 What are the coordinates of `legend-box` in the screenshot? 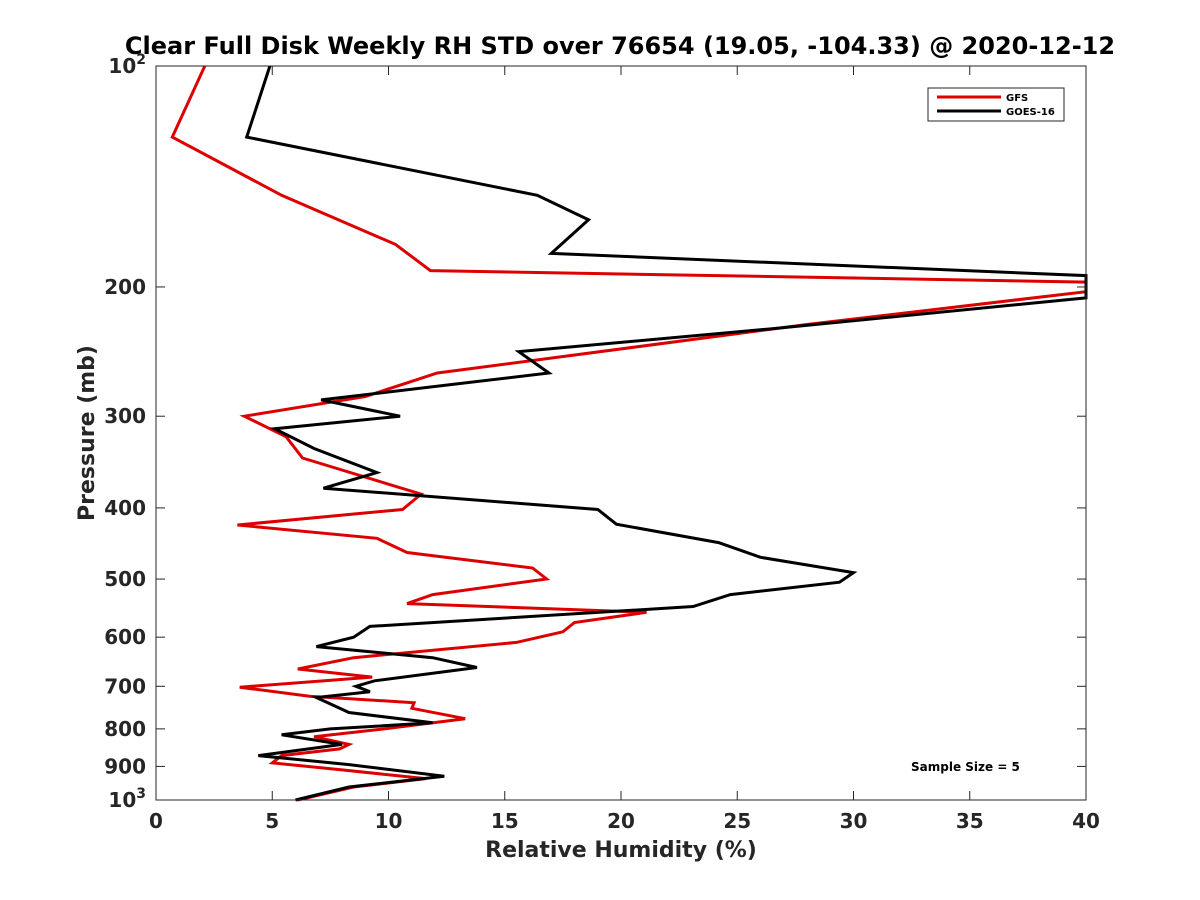 It's located at (996, 104).